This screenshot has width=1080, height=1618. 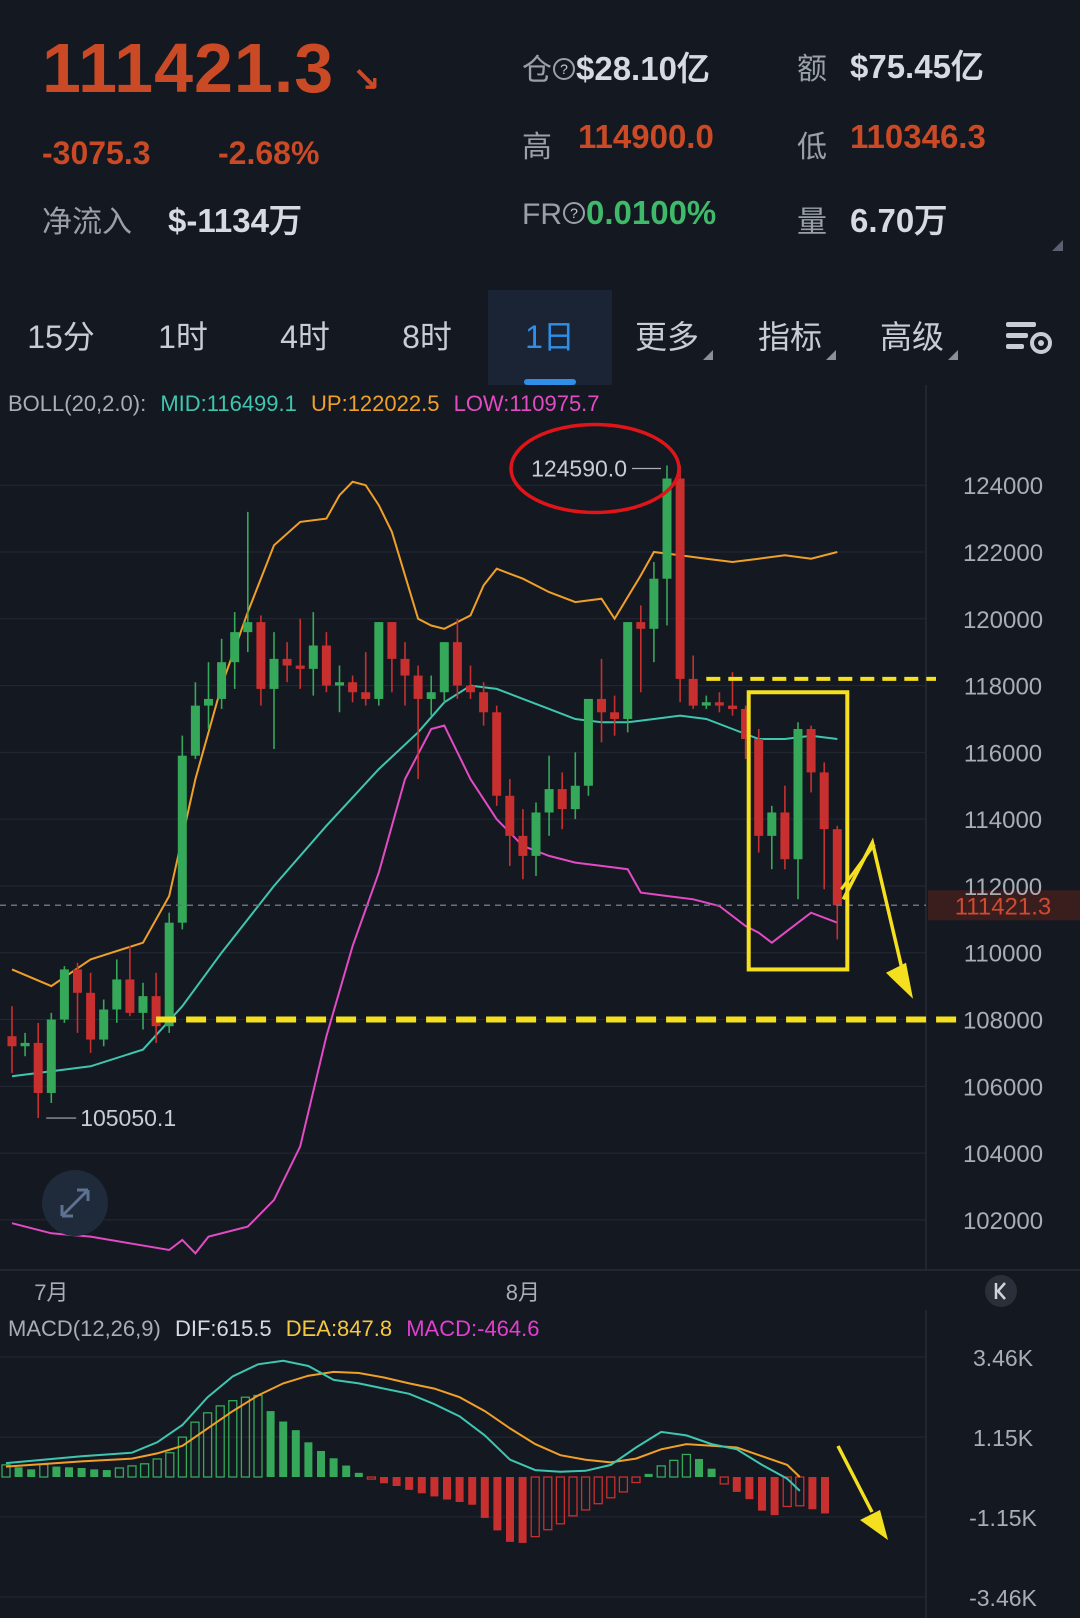 I want to click on date-tick-label: 8月, so click(x=523, y=1292).